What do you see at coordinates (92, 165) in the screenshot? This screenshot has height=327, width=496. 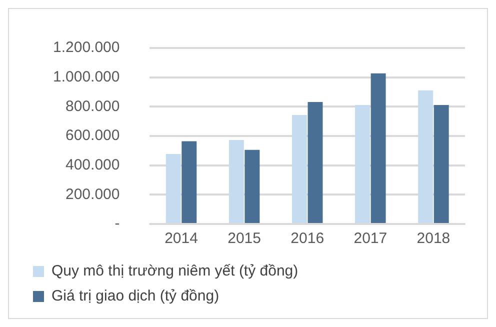 I see `y-tick-label: 400.000` at bounding box center [92, 165].